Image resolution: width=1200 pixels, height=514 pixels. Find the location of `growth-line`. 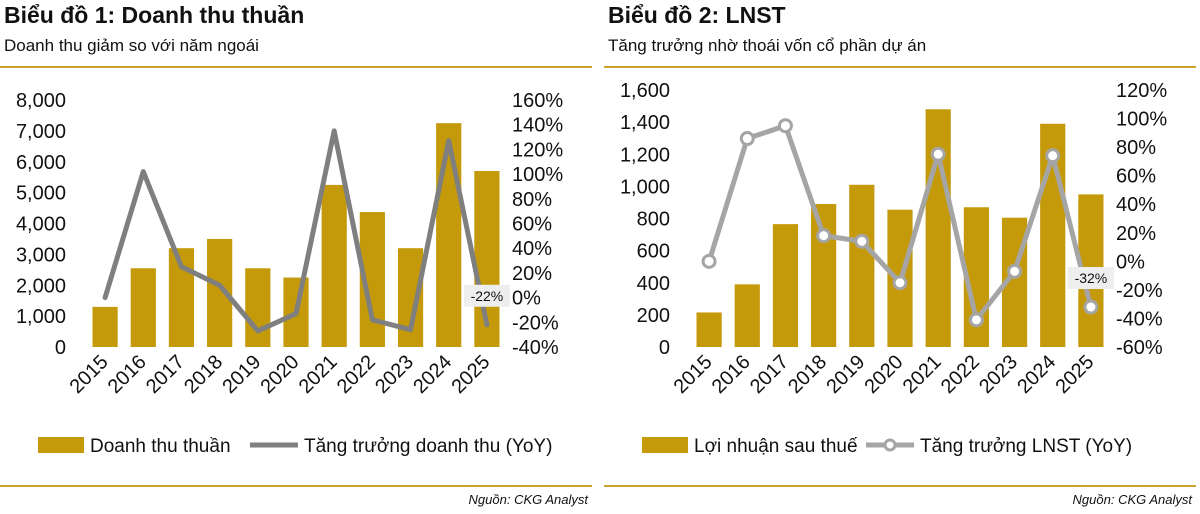

growth-line is located at coordinates (296, 231).